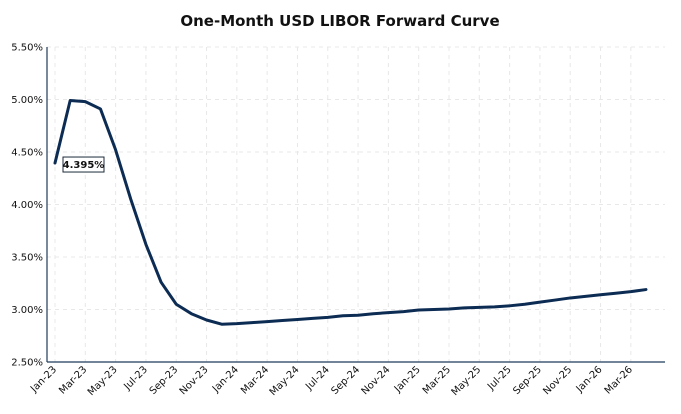 The image size is (681, 414). What do you see at coordinates (103, 381) in the screenshot?
I see `x-tick-label: May-23` at bounding box center [103, 381].